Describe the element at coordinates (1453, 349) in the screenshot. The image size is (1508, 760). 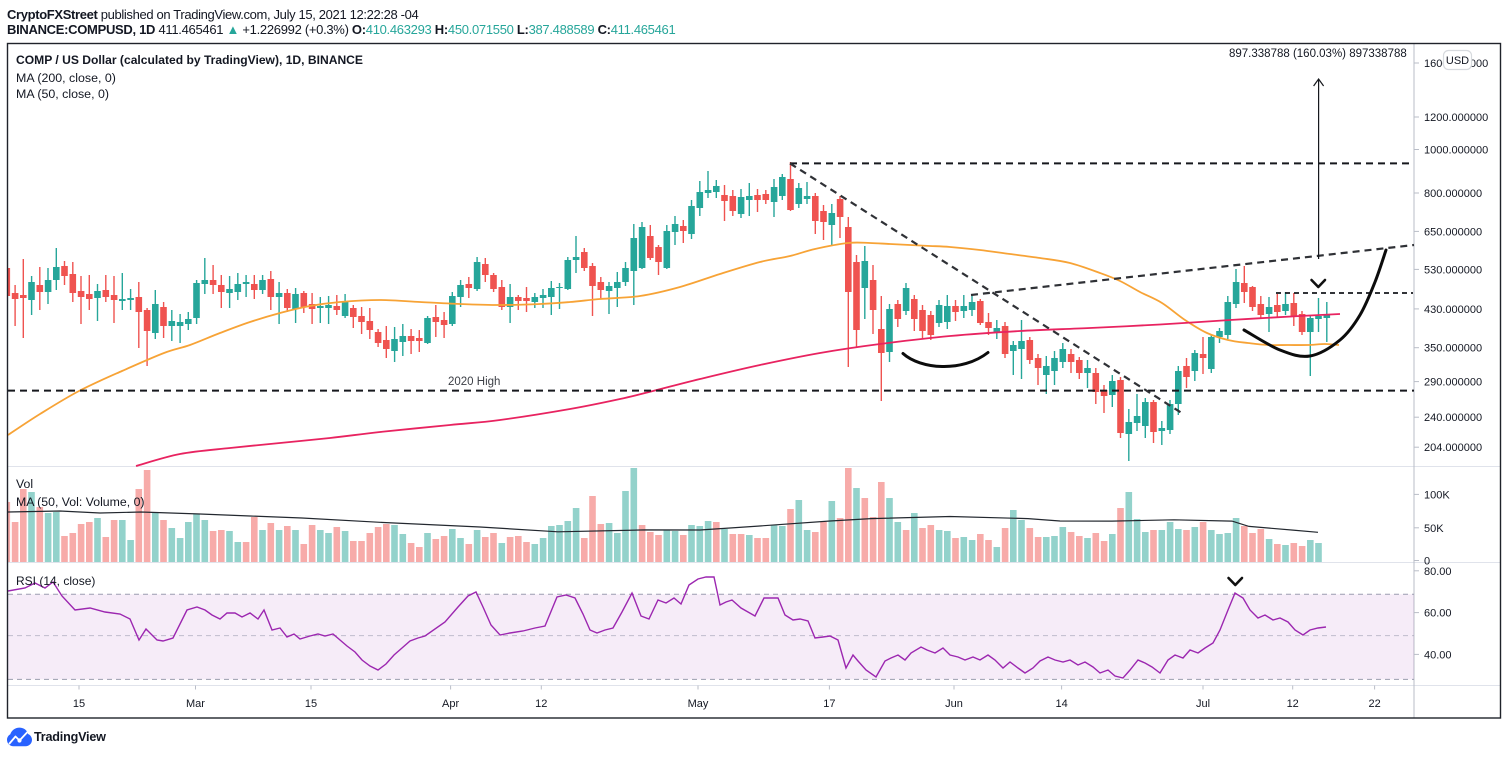
I see `svg-text: 350.000000` at that location.